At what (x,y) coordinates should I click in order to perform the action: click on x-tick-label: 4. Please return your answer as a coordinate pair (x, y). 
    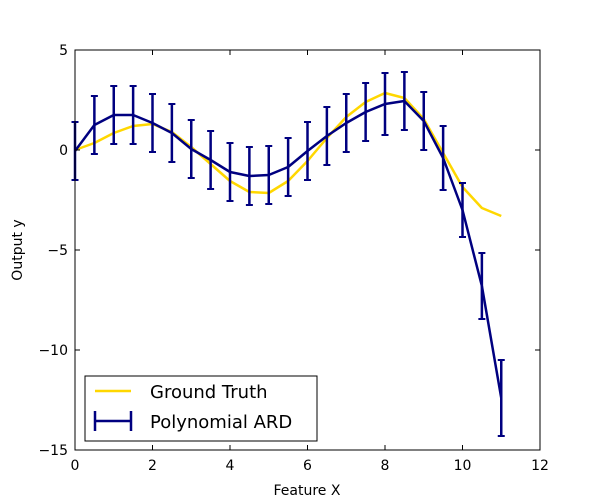
    Looking at the image, I should click on (230, 466).